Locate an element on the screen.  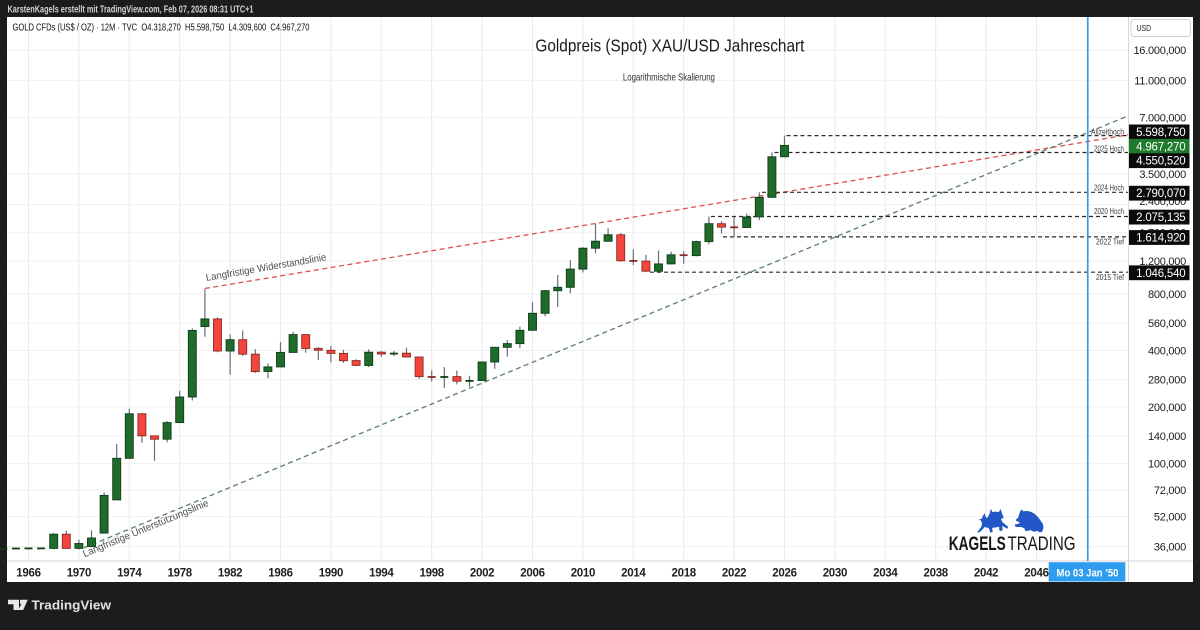
svg-text: 2024 Hoch is located at coordinates (1109, 188).